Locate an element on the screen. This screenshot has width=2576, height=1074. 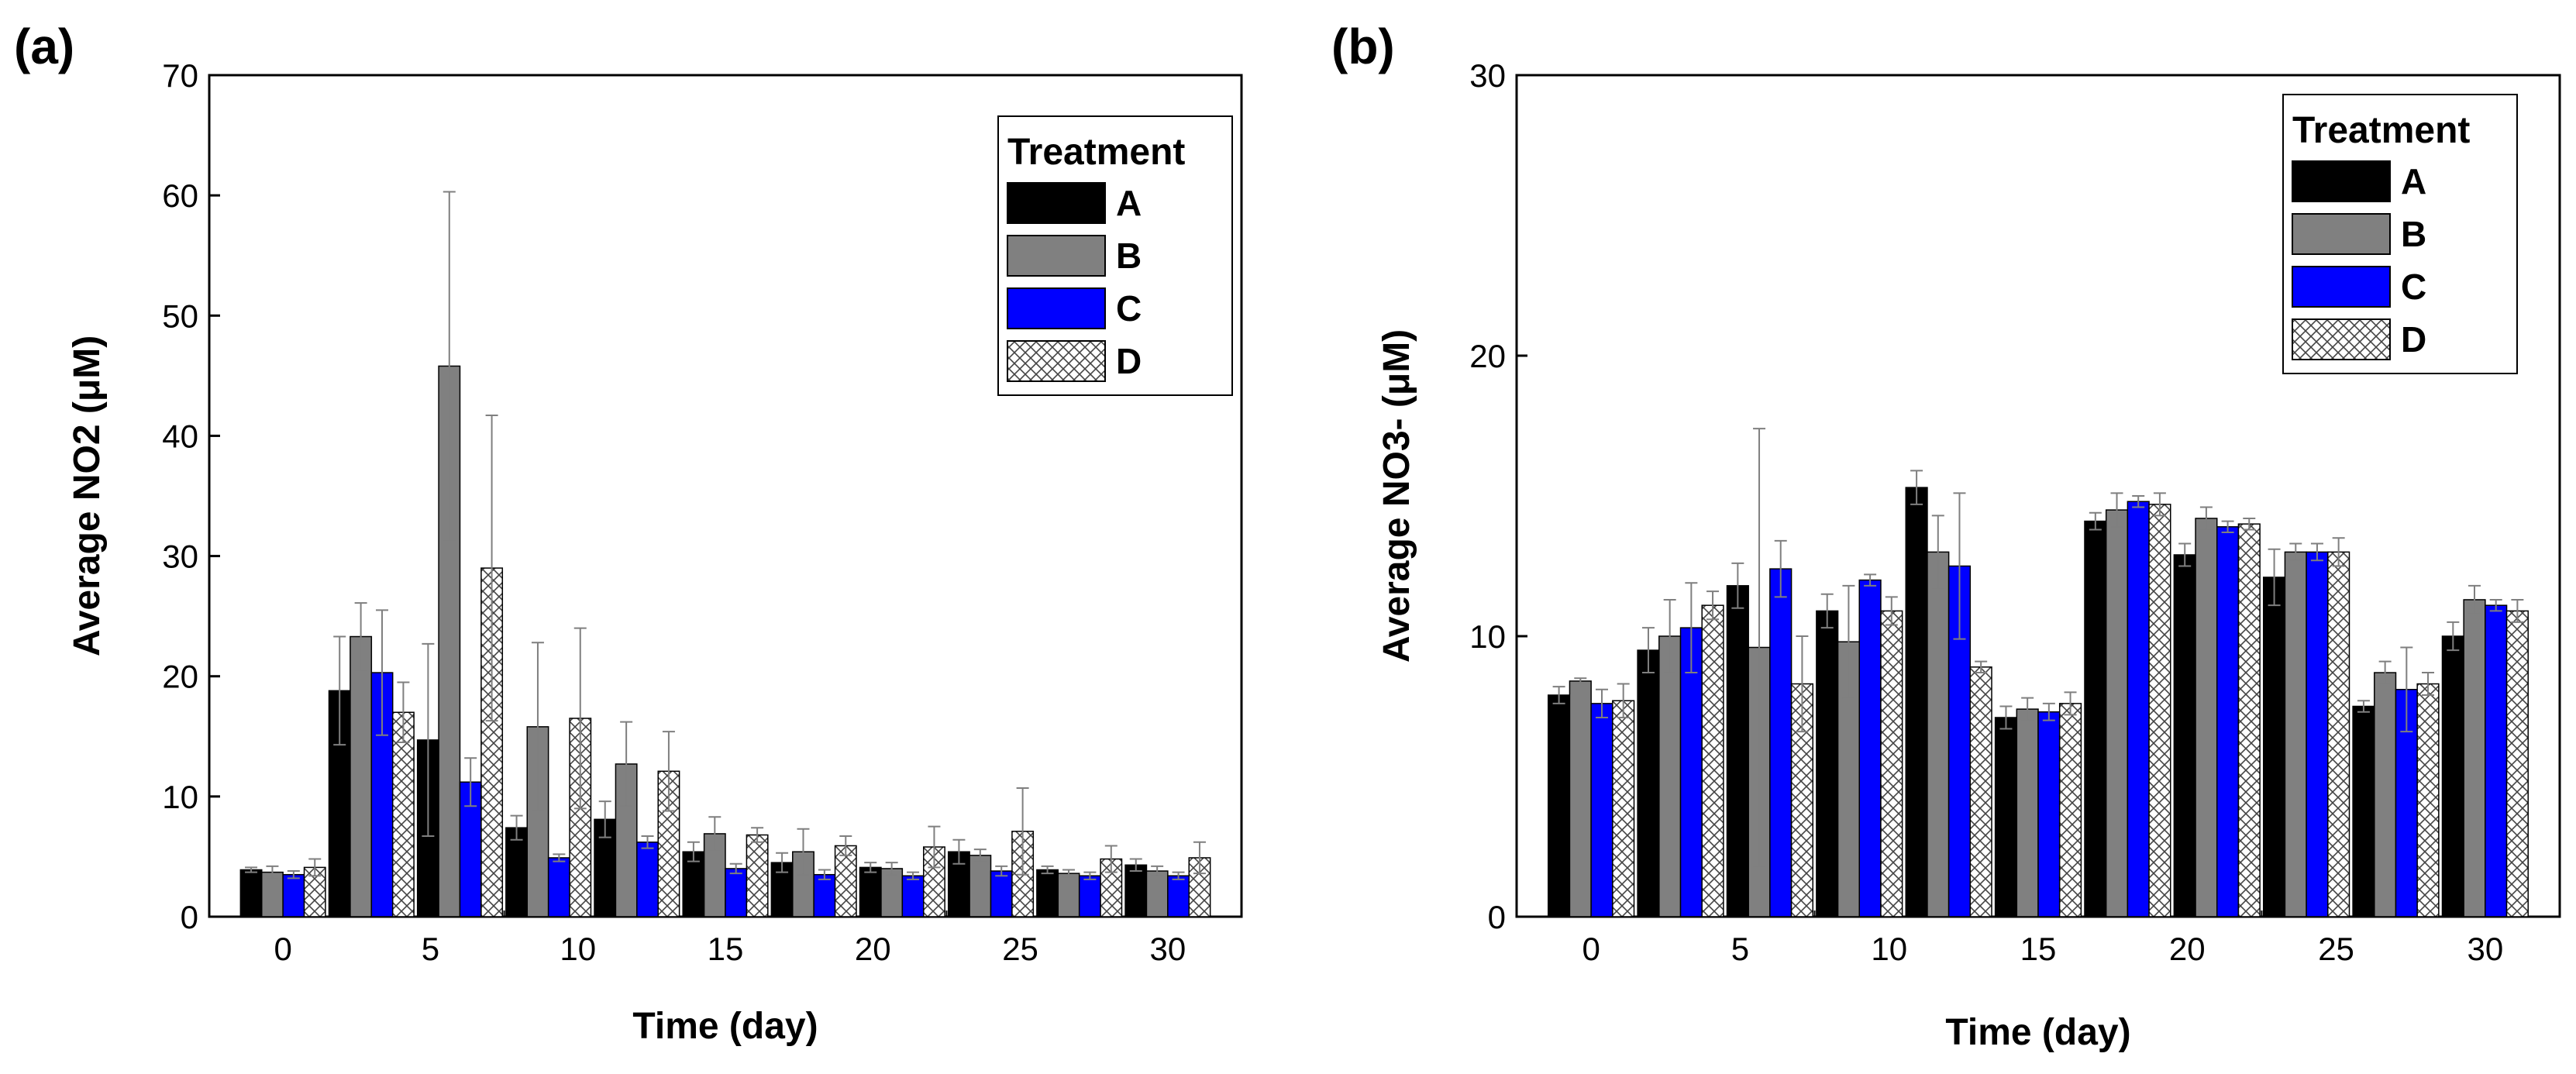
legend-title-a: Treatment is located at coordinates (1096, 152).